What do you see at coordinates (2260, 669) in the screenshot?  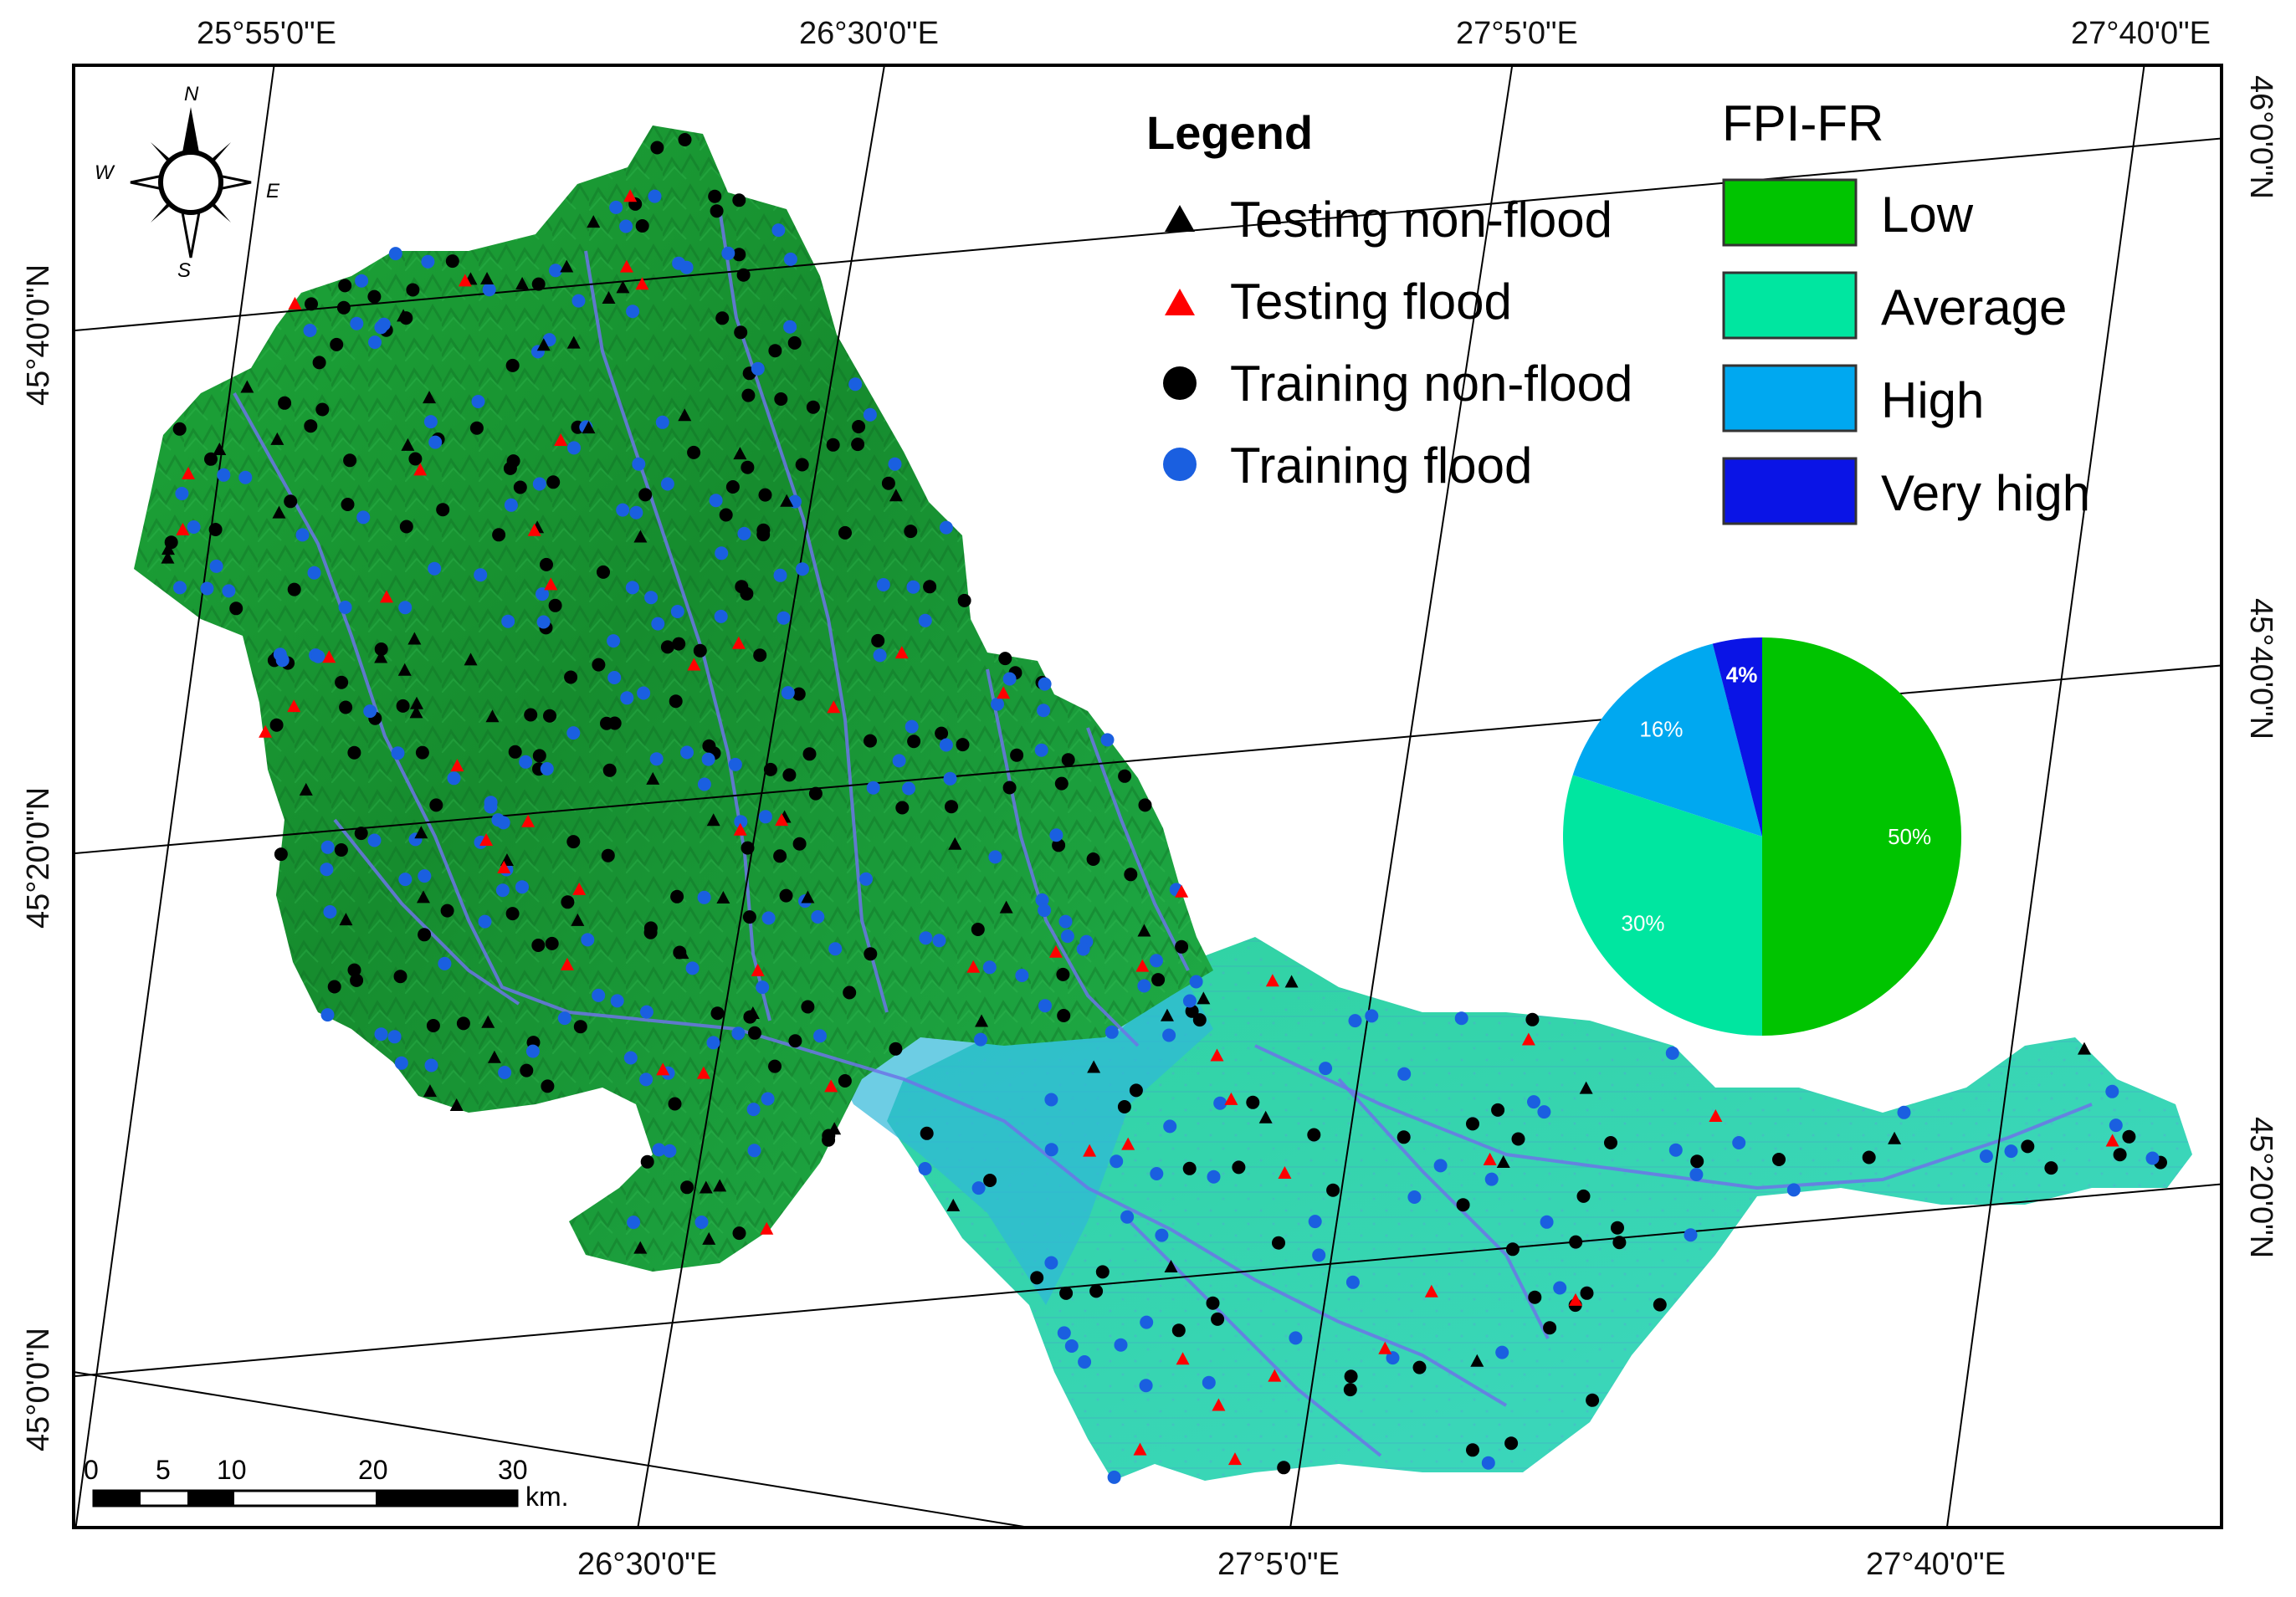 I see `lat-label-right-2: 45°40'0"N` at bounding box center [2260, 669].